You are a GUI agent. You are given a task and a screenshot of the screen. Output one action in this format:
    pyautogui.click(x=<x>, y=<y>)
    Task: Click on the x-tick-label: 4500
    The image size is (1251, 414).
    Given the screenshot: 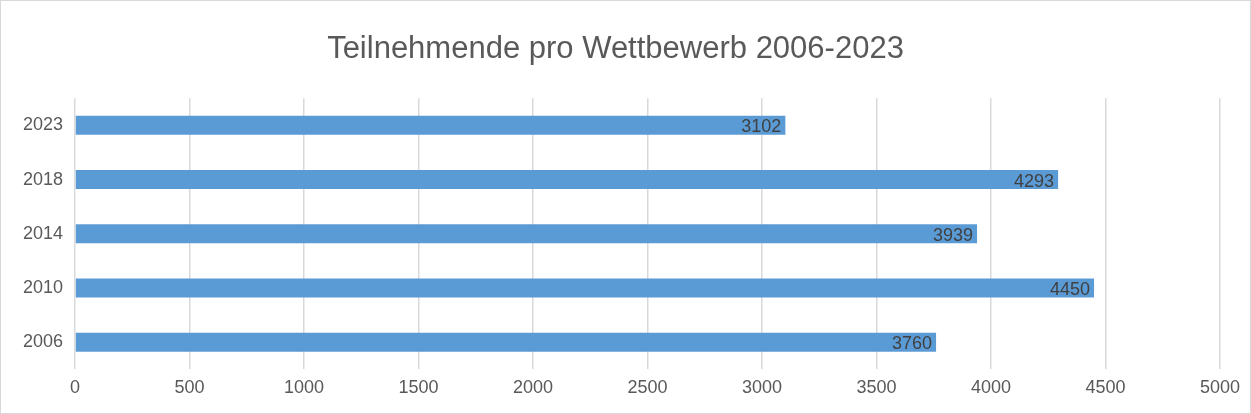 What is the action you would take?
    pyautogui.click(x=1105, y=387)
    